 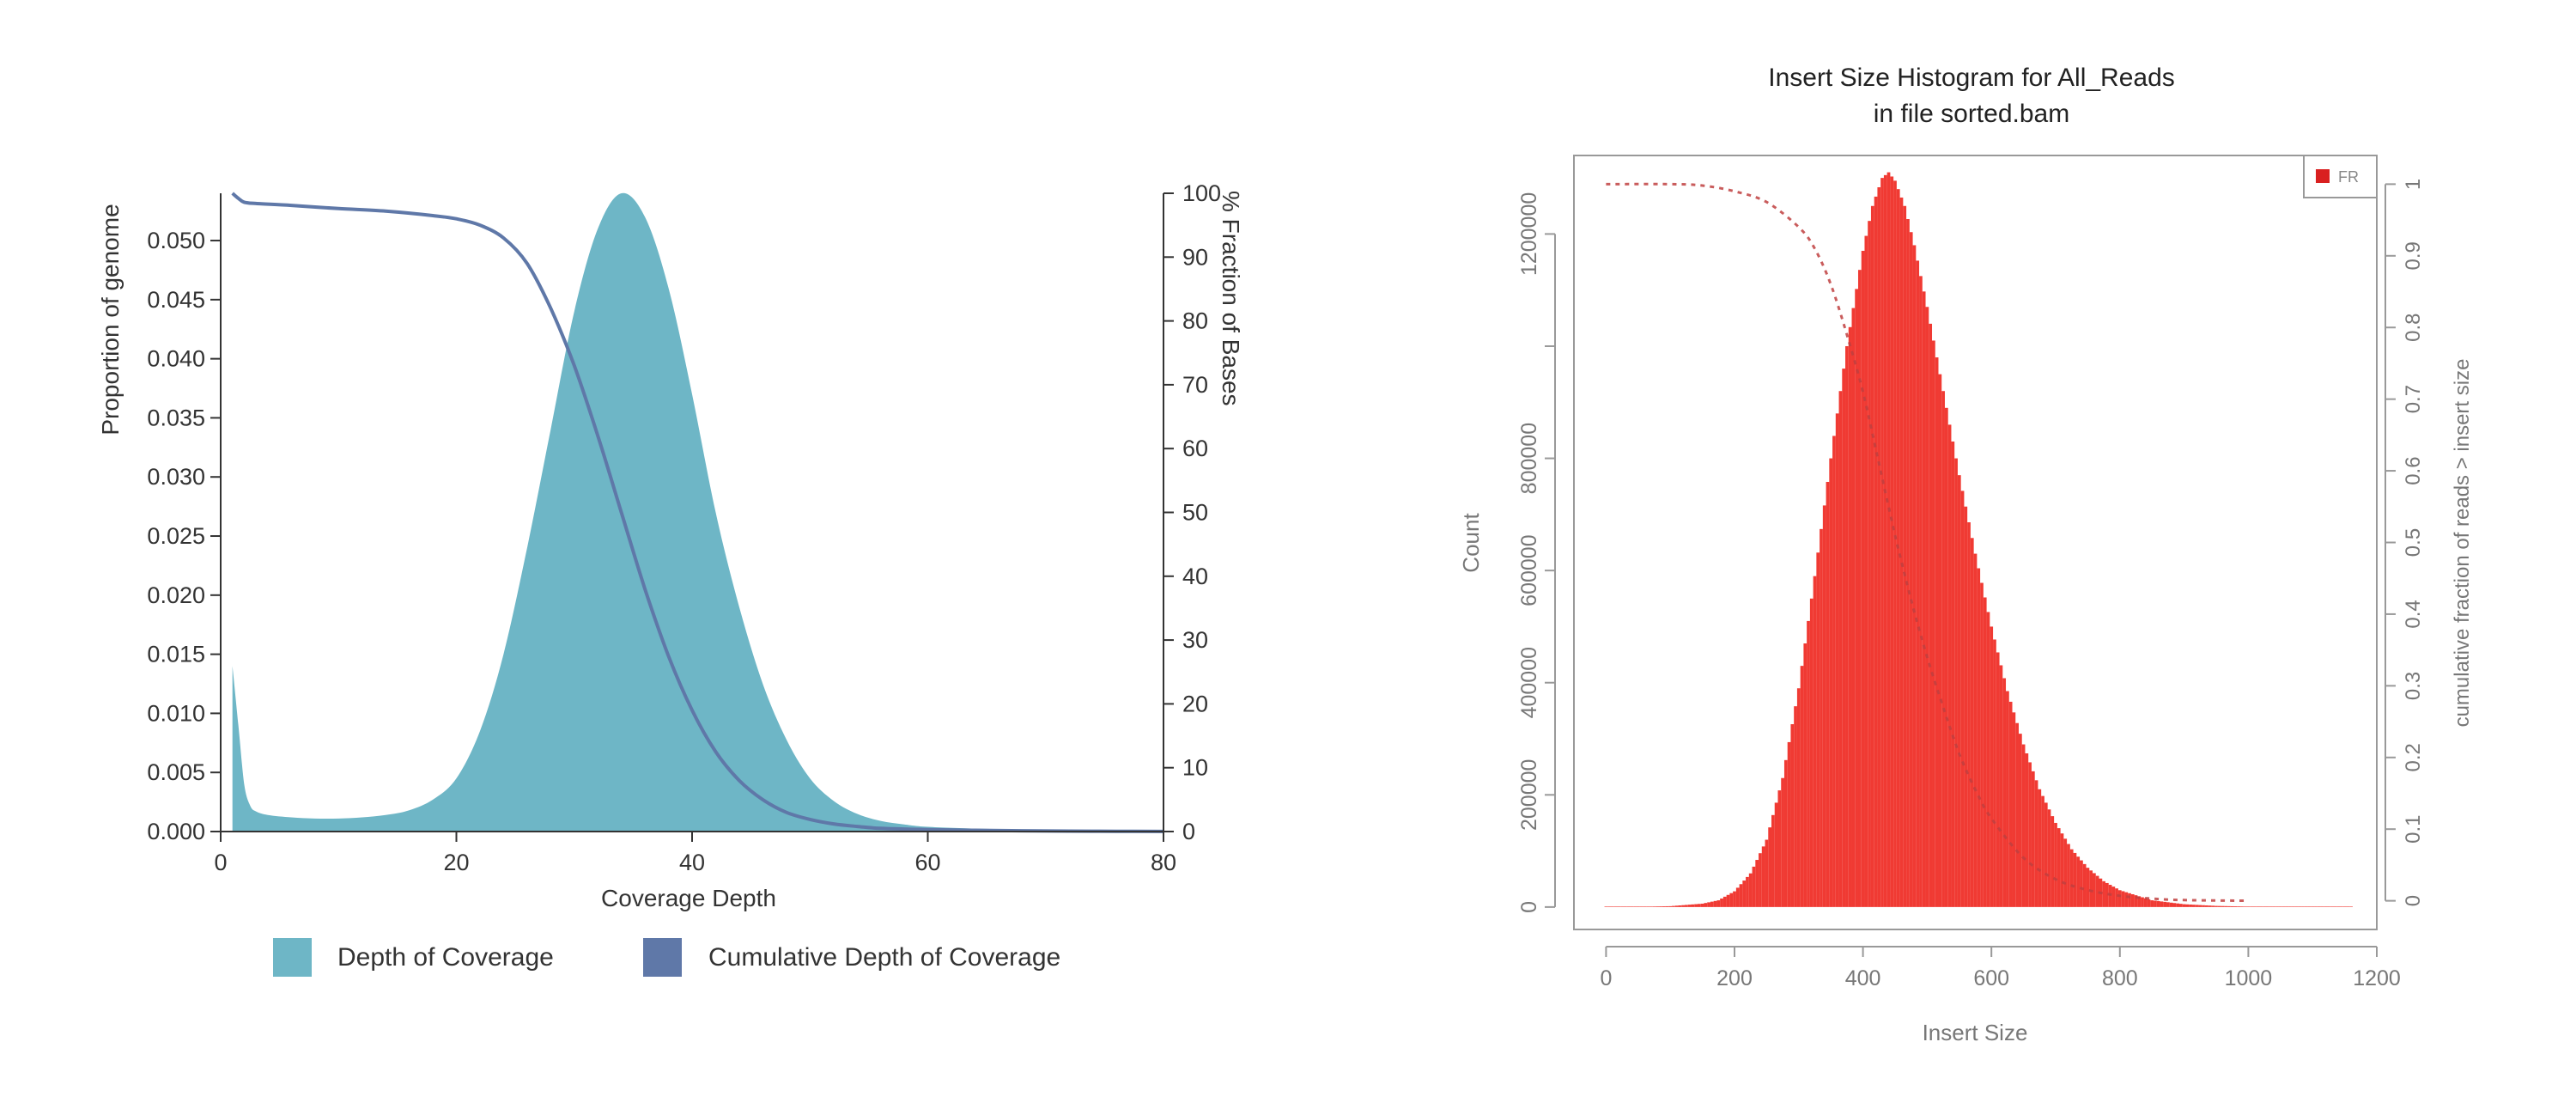 I want to click on y2-tick-label: 20, so click(x=1195, y=703).